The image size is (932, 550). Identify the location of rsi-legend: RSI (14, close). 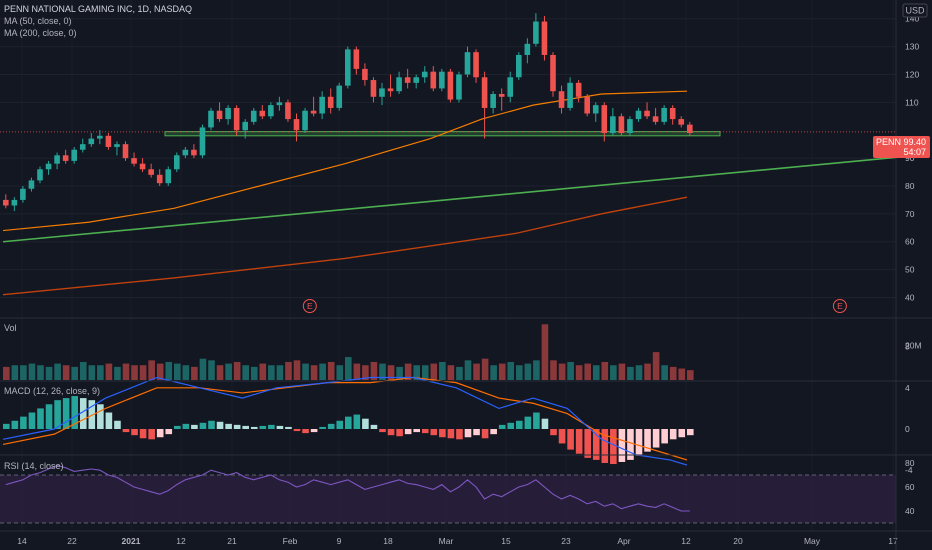
(34, 466).